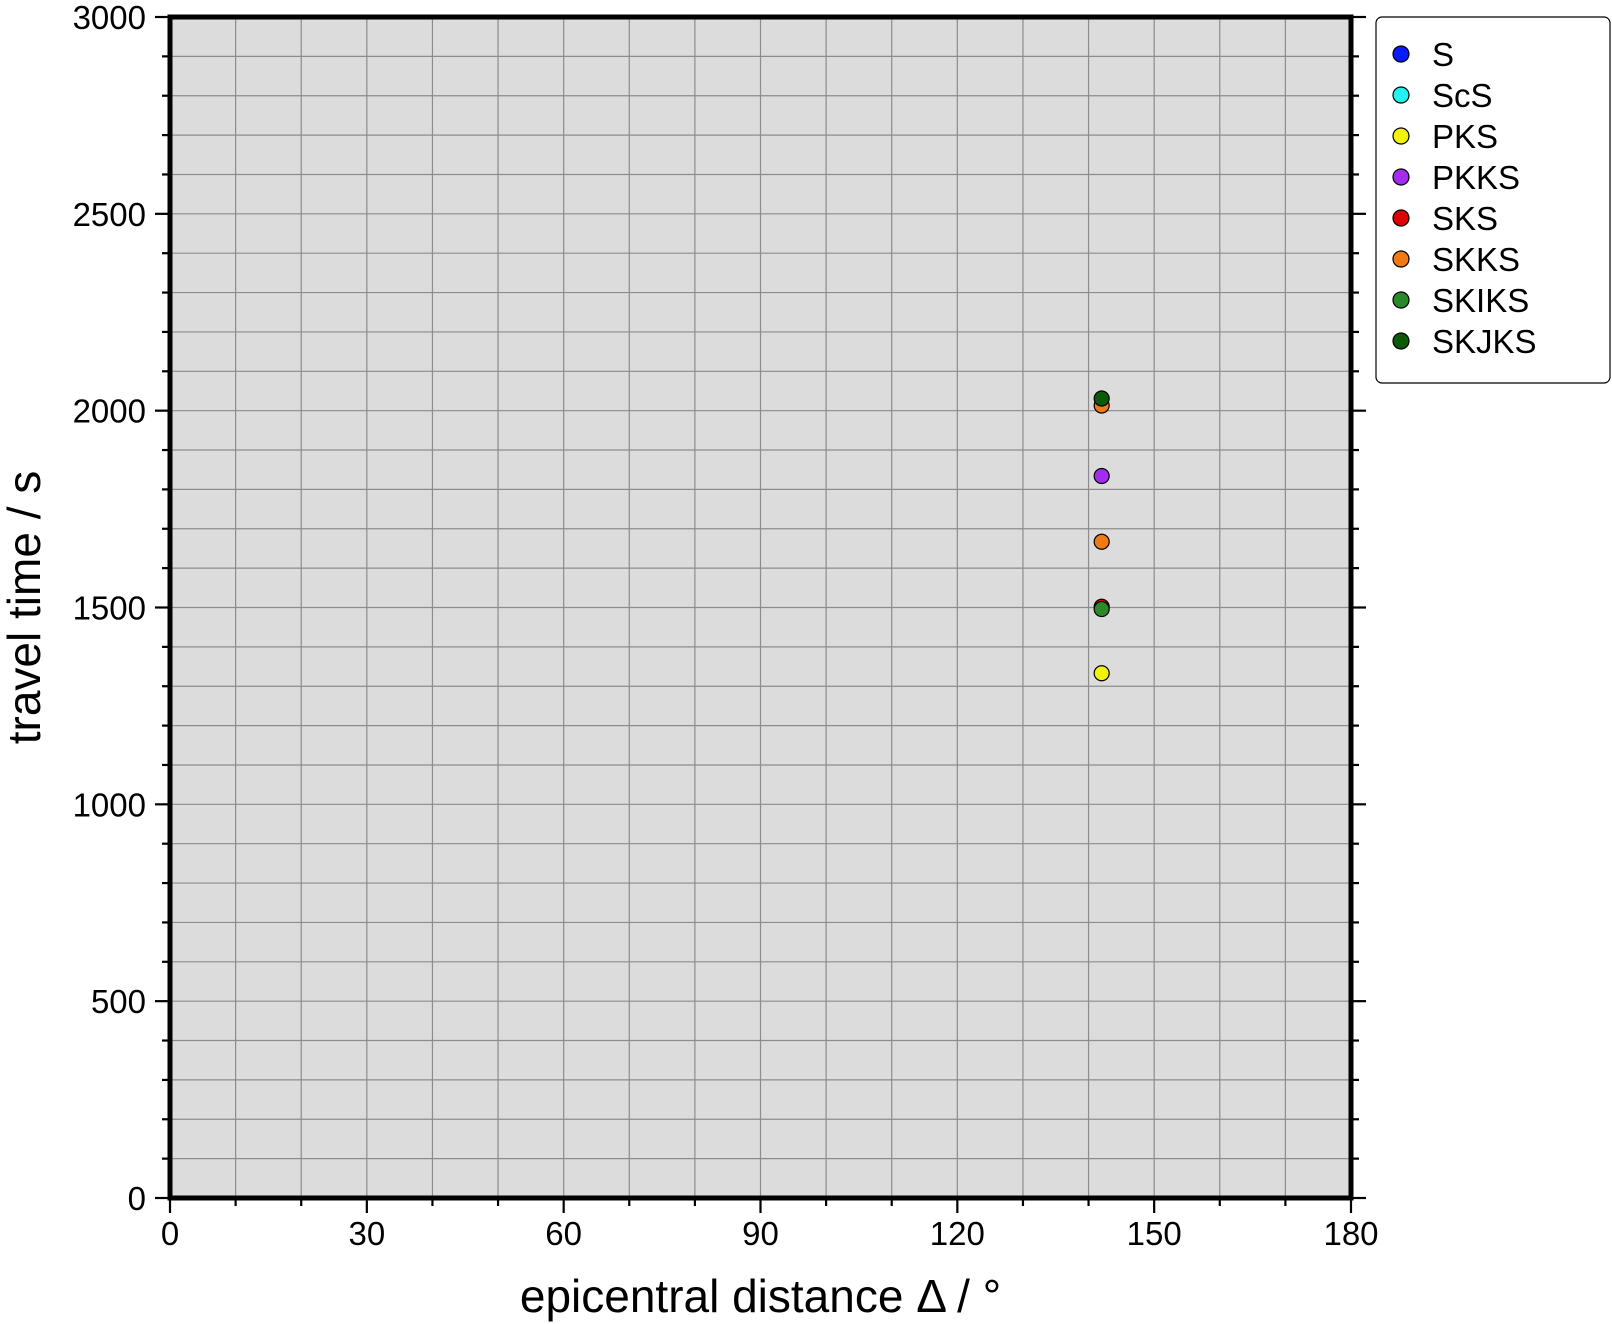  Describe the element at coordinates (1350, 1233) in the screenshot. I see `x-tick-label: 180` at that location.